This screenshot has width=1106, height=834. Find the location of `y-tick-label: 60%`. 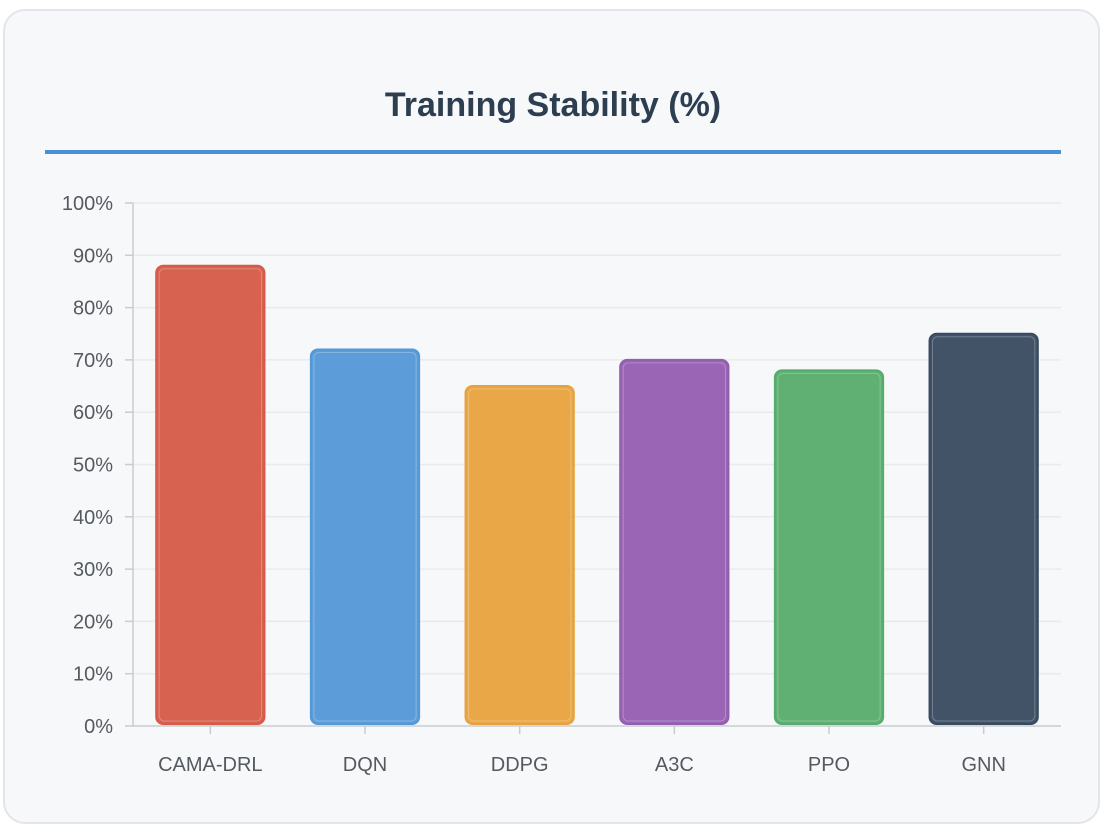

y-tick-label: 60% is located at coordinates (93, 413).